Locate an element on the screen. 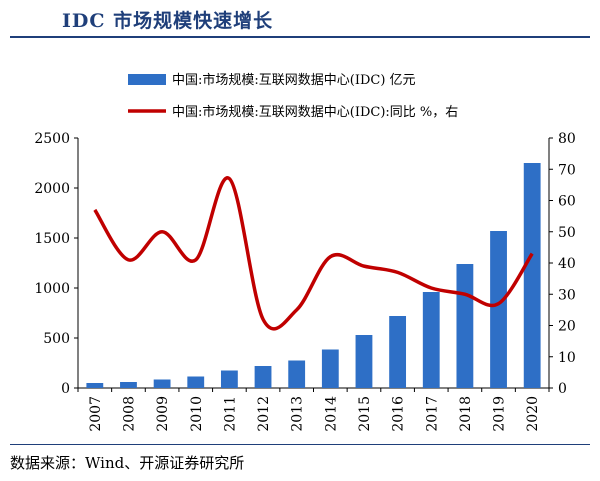 This screenshot has height=481, width=600. x-tick-label: 2016 is located at coordinates (399, 414).